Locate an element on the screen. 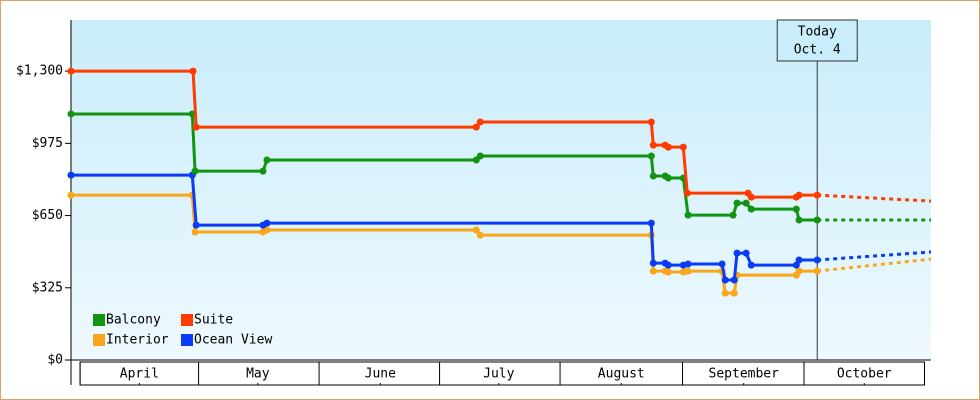 Image resolution: width=980 pixels, height=400 pixels. x-tick-label: June is located at coordinates (380, 374).